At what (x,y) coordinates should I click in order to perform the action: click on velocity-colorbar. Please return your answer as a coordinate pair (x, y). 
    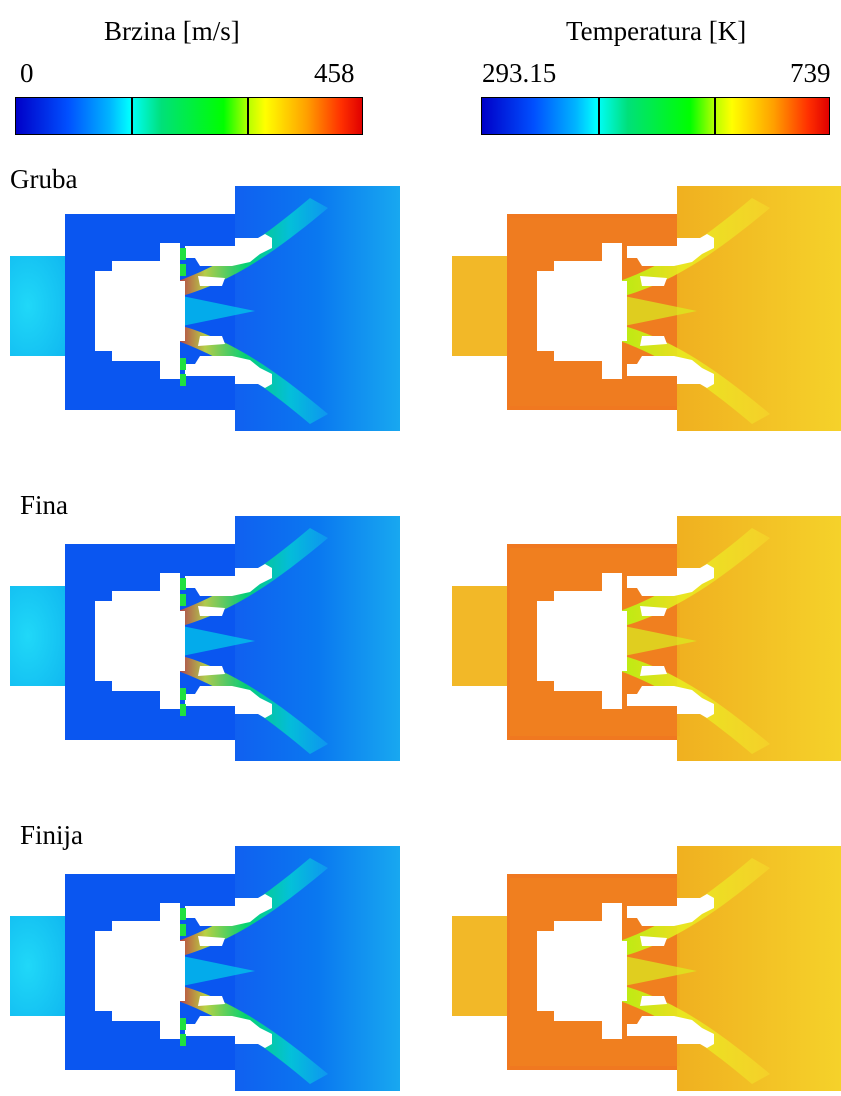
    Looking at the image, I should click on (189, 116).